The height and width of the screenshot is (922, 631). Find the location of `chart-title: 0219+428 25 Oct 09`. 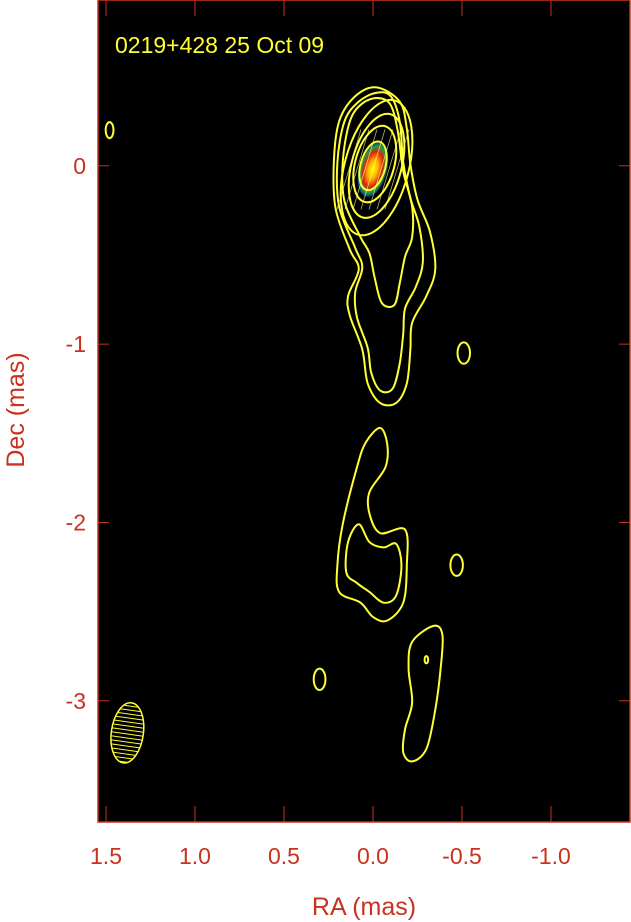

chart-title: 0219+428 25 Oct 09 is located at coordinates (219, 45).